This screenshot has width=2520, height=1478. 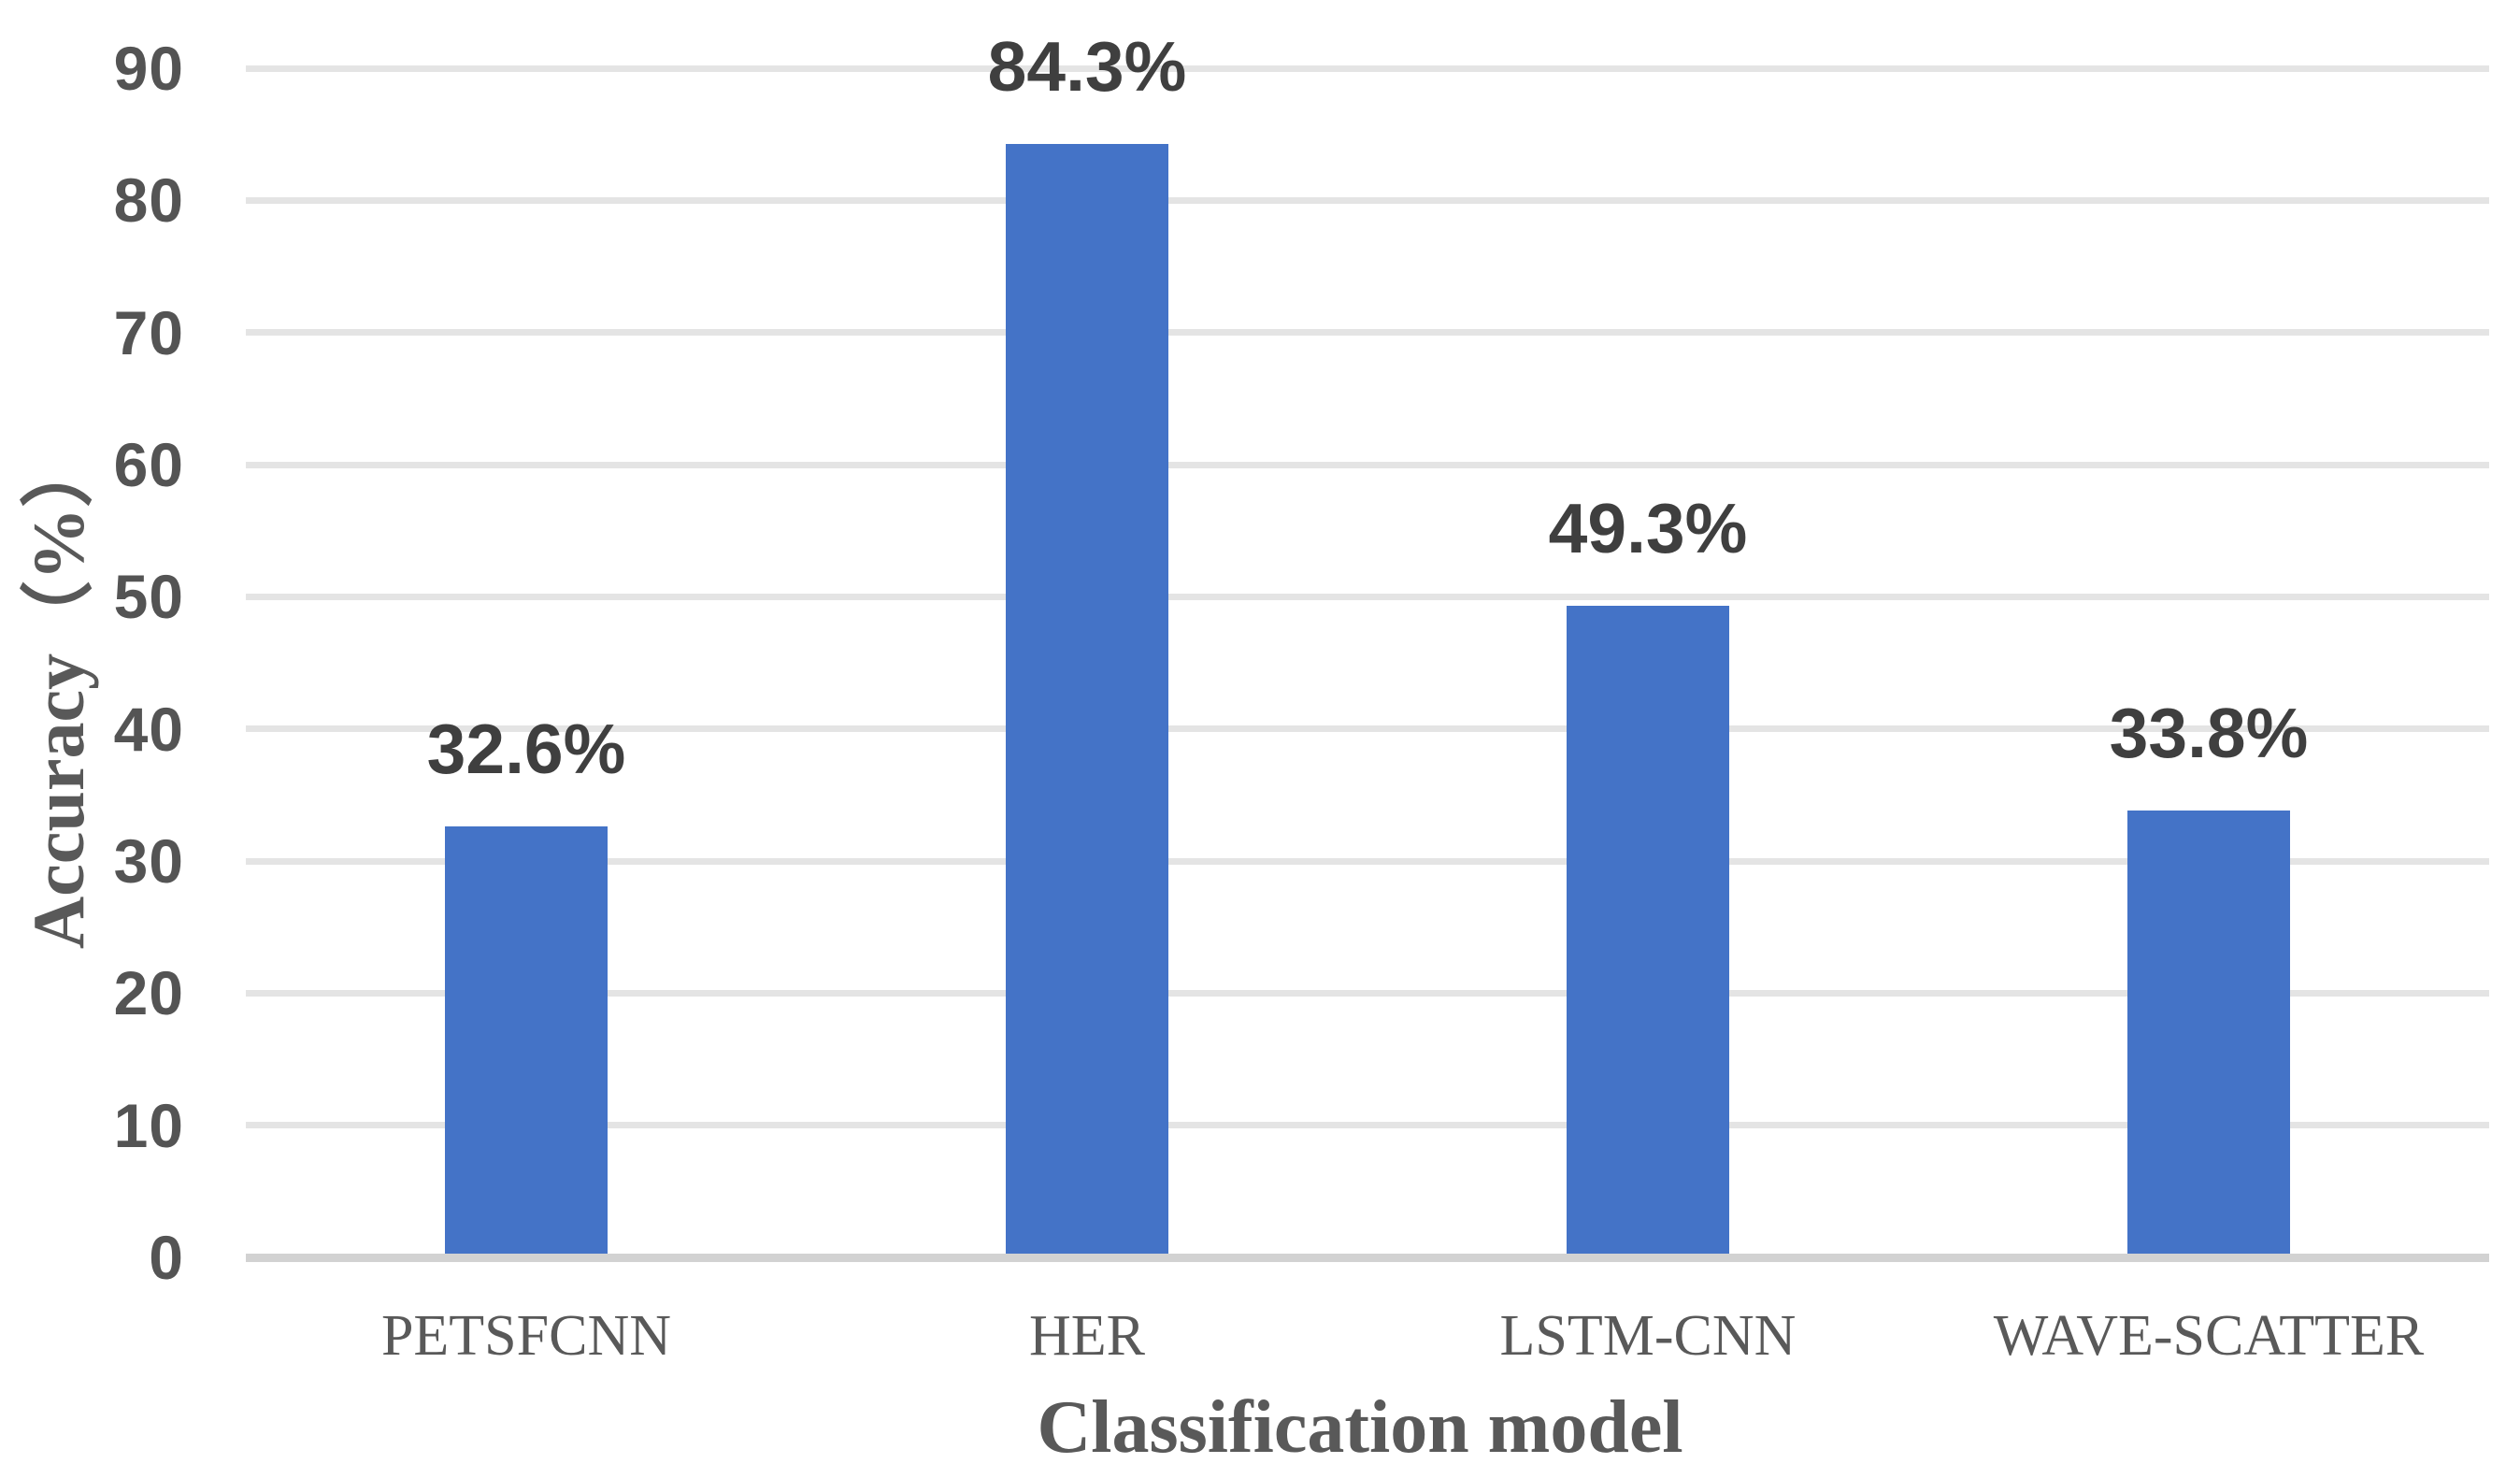 What do you see at coordinates (148, 1125) in the screenshot?
I see `y-tick-label: 10` at bounding box center [148, 1125].